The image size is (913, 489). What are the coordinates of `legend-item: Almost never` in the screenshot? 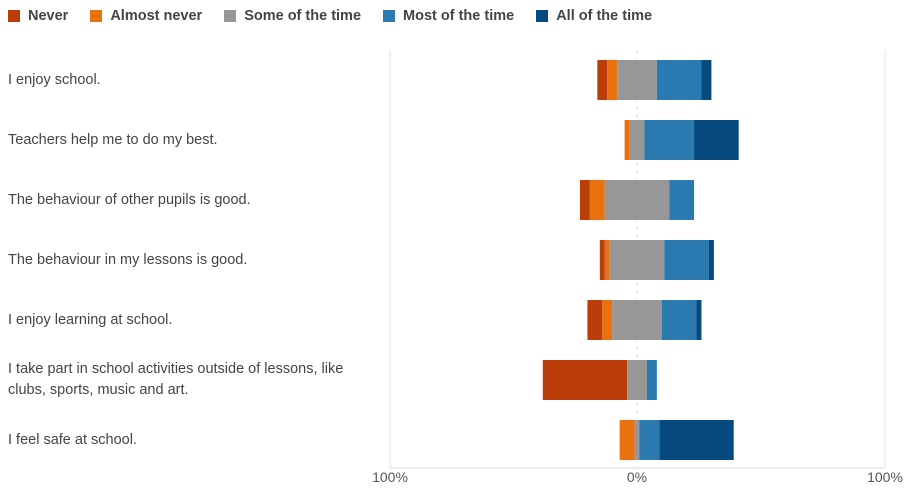 It's located at (146, 16).